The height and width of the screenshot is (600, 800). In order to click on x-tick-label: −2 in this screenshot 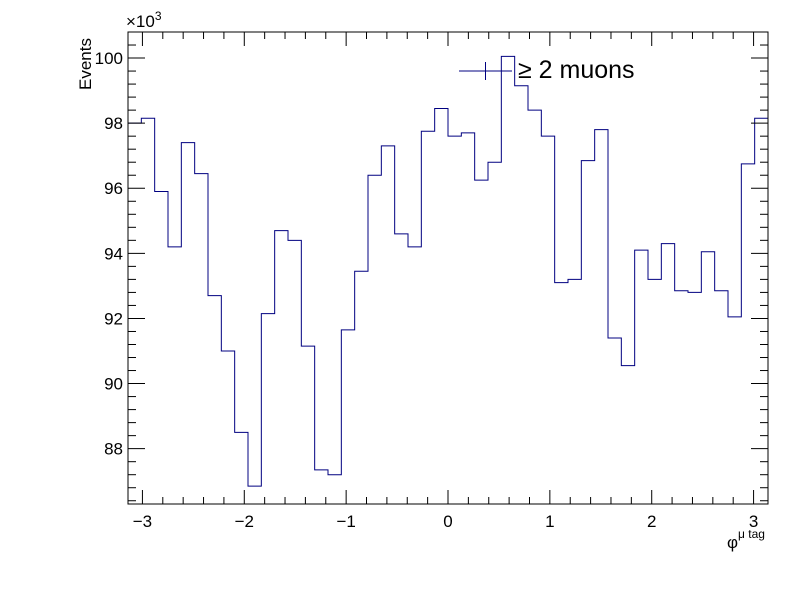, I will do `click(244, 521)`.